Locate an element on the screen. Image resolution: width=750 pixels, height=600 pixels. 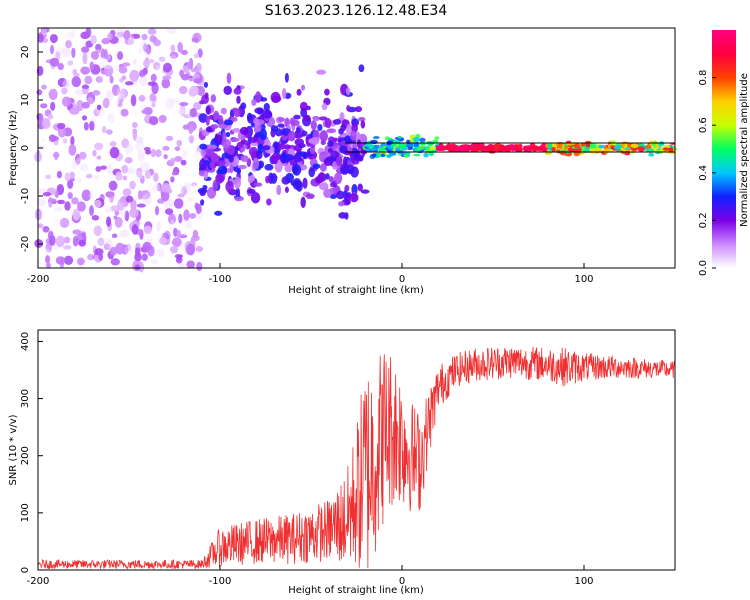
spectrogram-x-tick-label: -100 is located at coordinates (220, 279).